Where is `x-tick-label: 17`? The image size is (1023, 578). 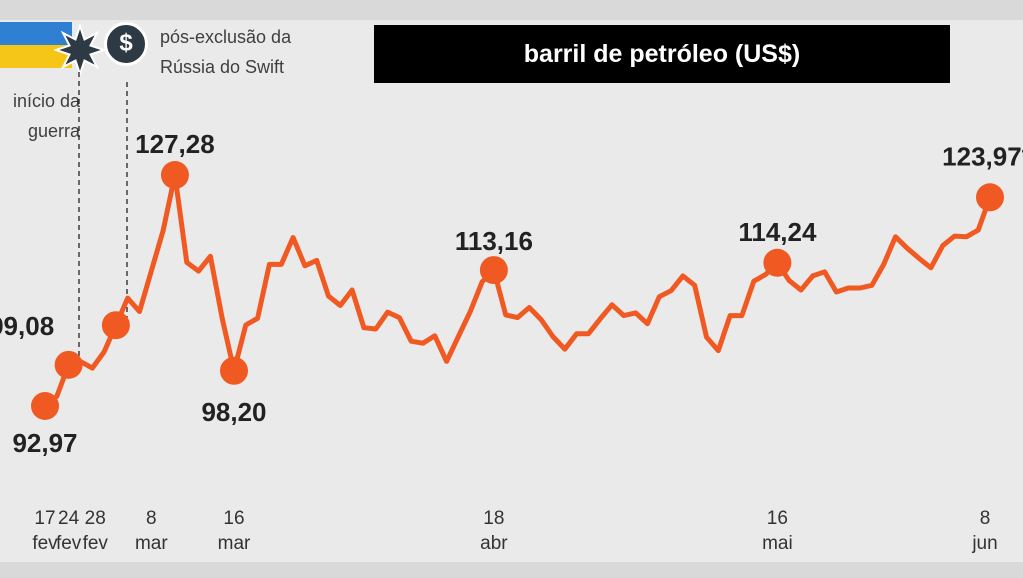 x-tick-label: 17 is located at coordinates (44, 518).